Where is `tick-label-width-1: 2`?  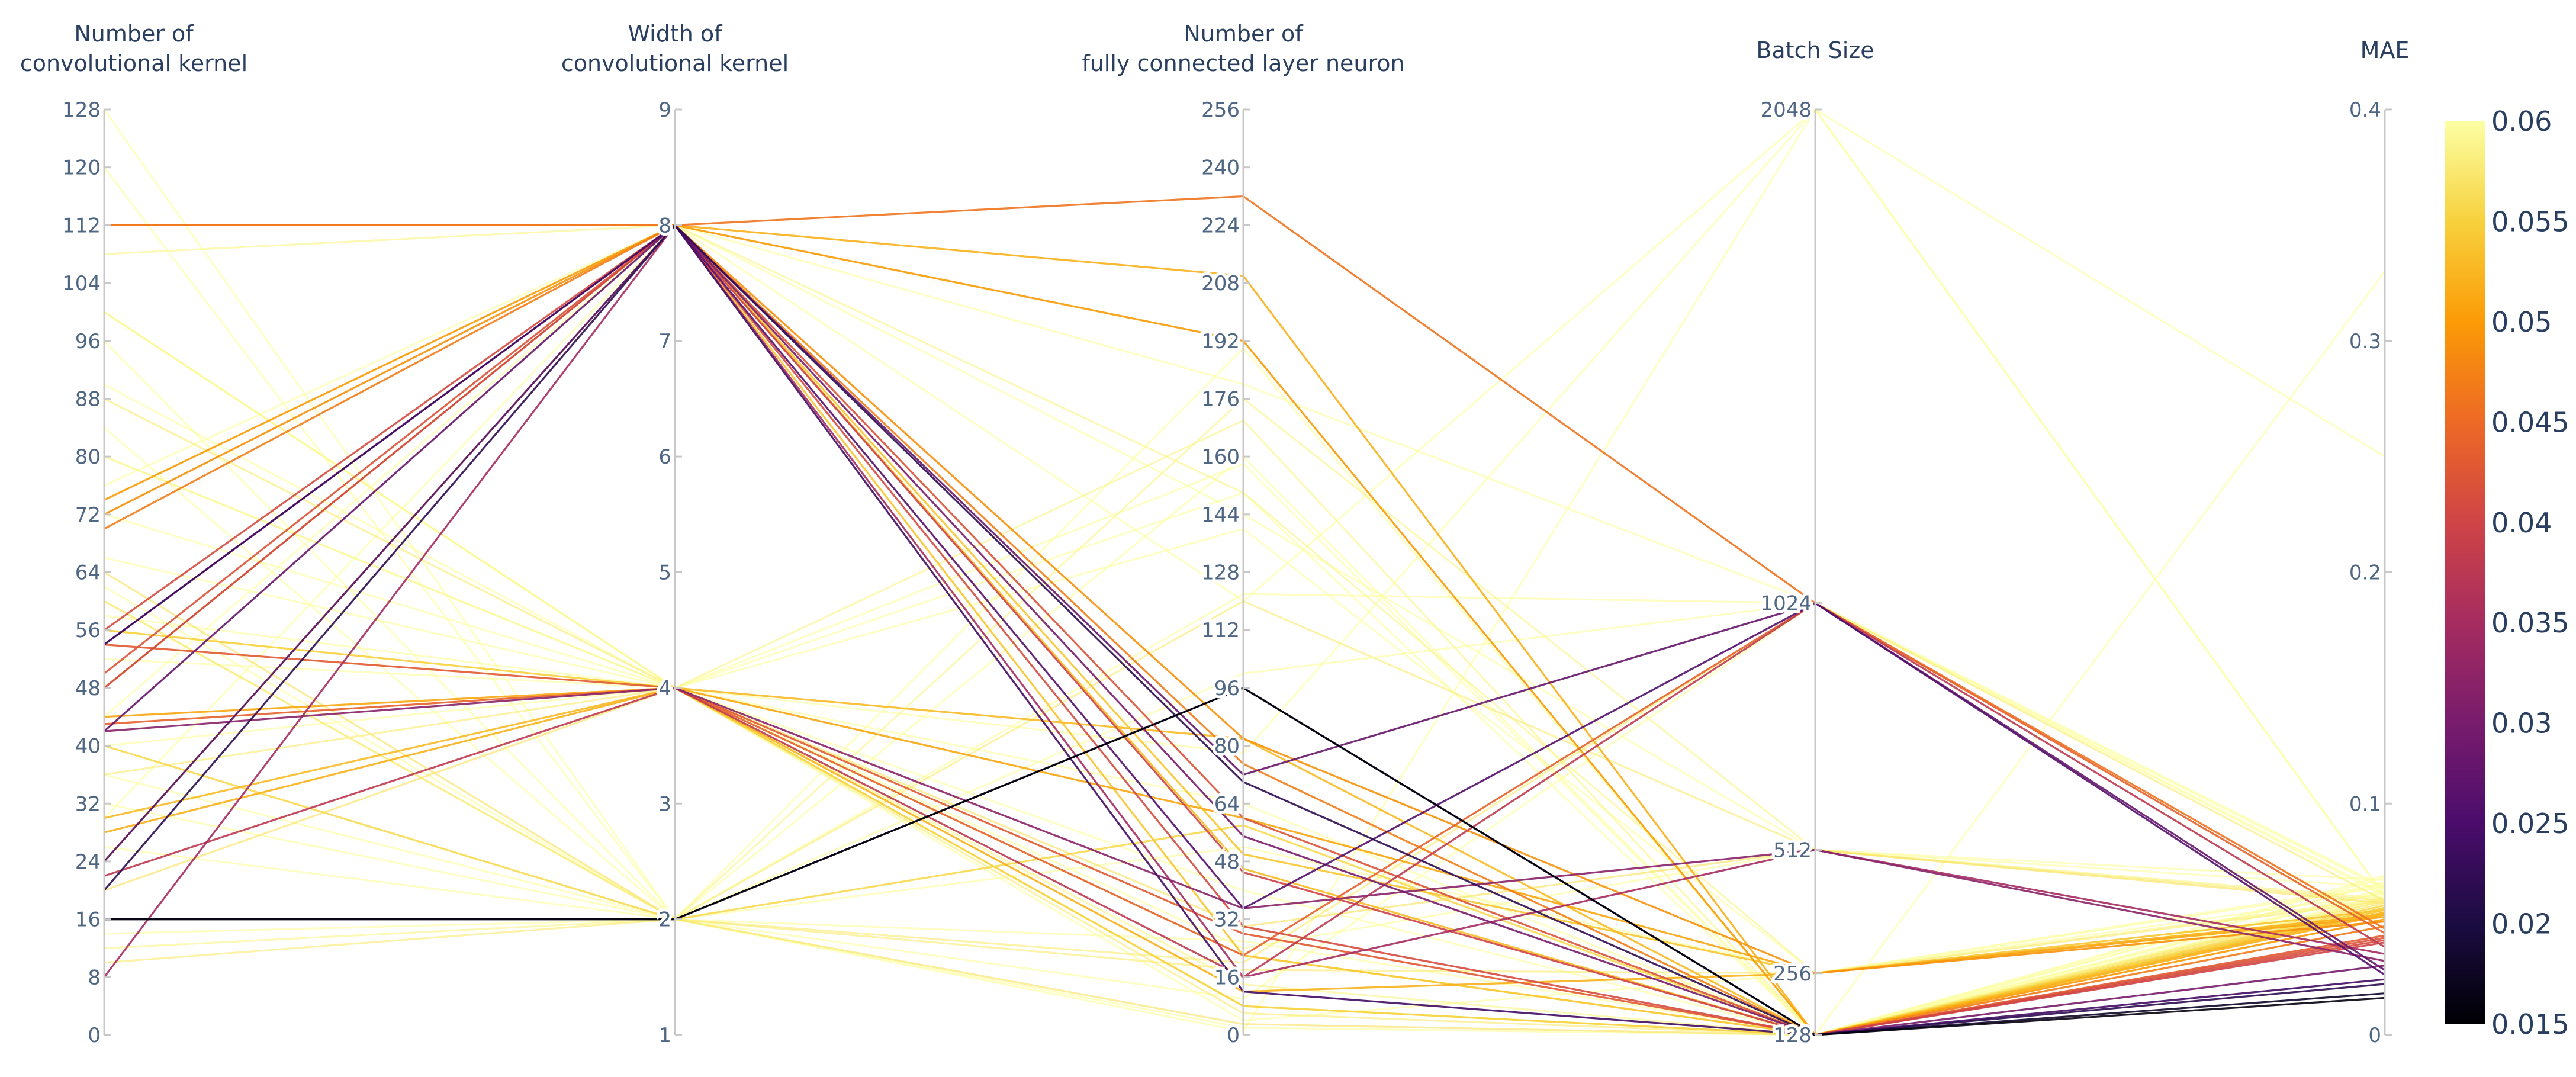
tick-label-width-1: 2 is located at coordinates (664, 920).